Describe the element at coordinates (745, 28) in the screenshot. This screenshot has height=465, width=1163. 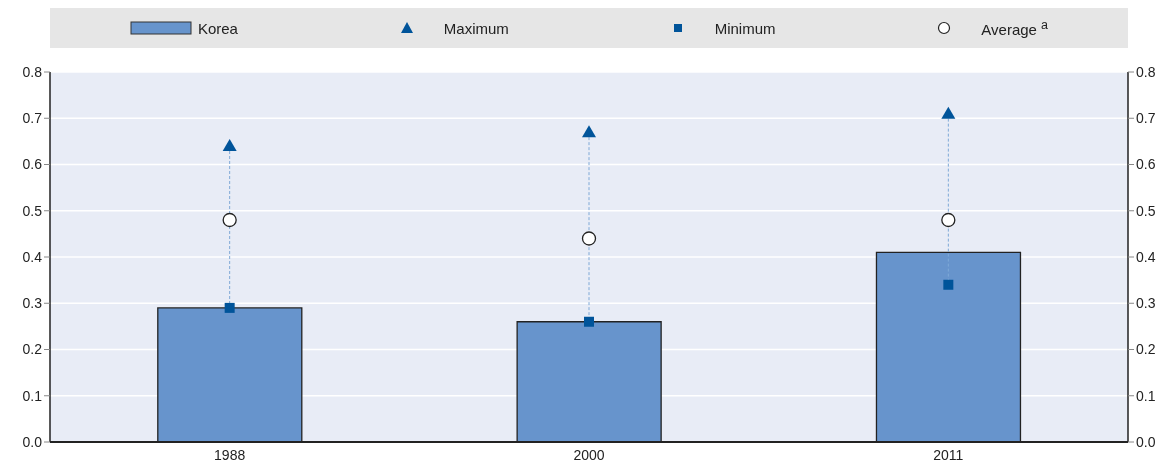
I see `legend-label: Minimum` at that location.